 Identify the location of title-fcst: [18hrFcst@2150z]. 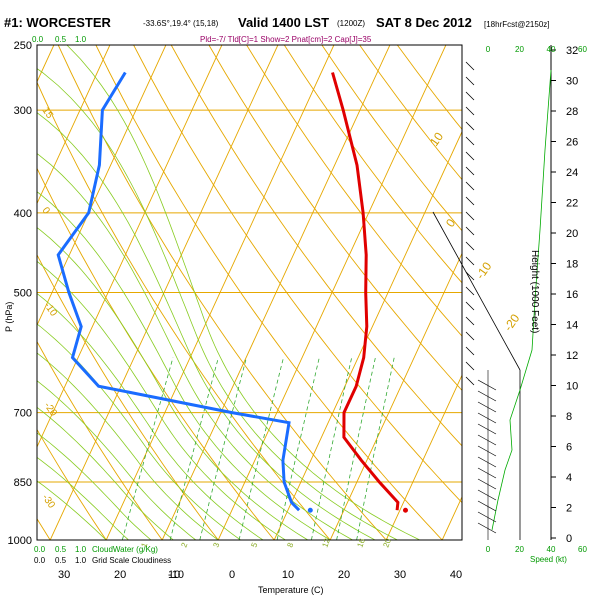
(516, 24).